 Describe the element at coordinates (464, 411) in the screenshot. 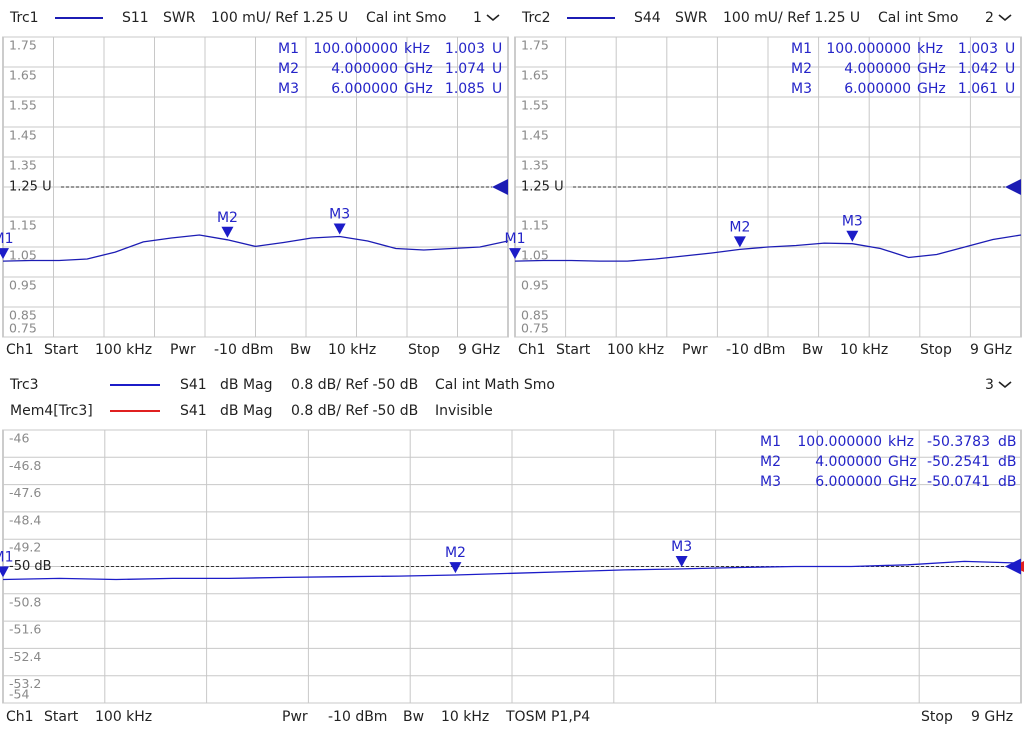

I see `trace-info: Invisible` at that location.